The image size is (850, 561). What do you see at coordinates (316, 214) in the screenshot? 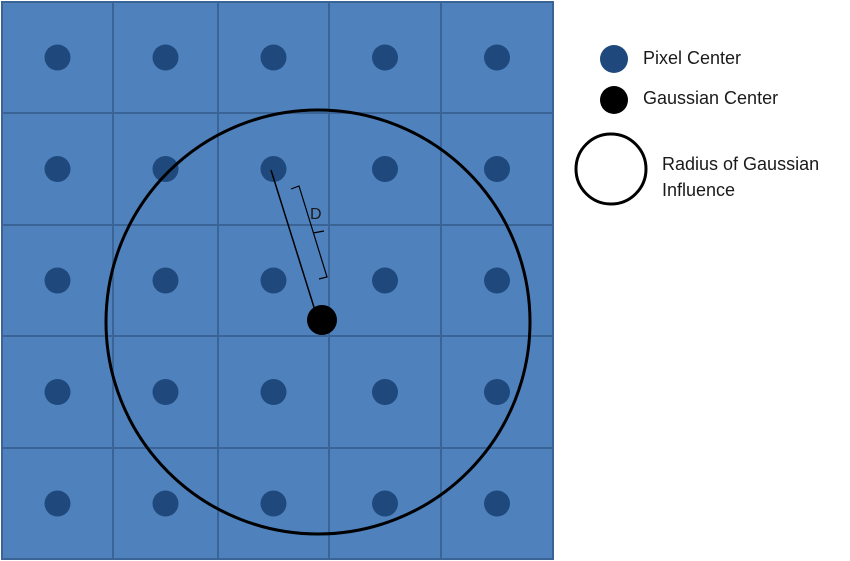
I see `distance-label: D` at bounding box center [316, 214].